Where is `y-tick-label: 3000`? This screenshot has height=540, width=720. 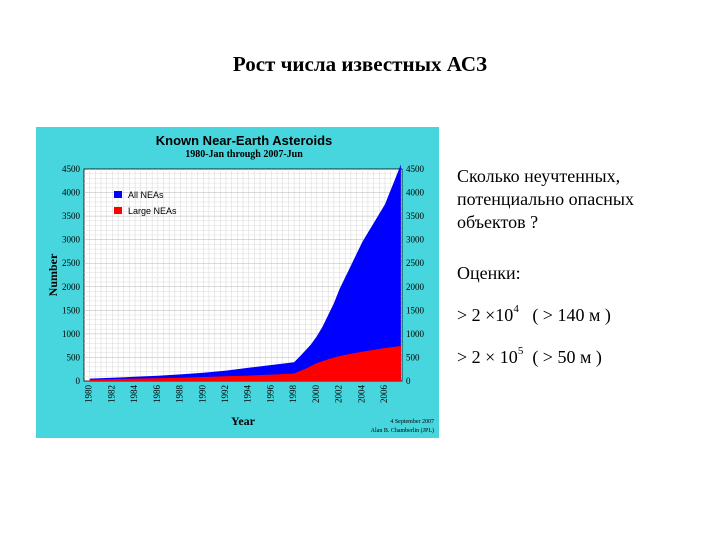
y-tick-label: 3000 is located at coordinates (71, 240).